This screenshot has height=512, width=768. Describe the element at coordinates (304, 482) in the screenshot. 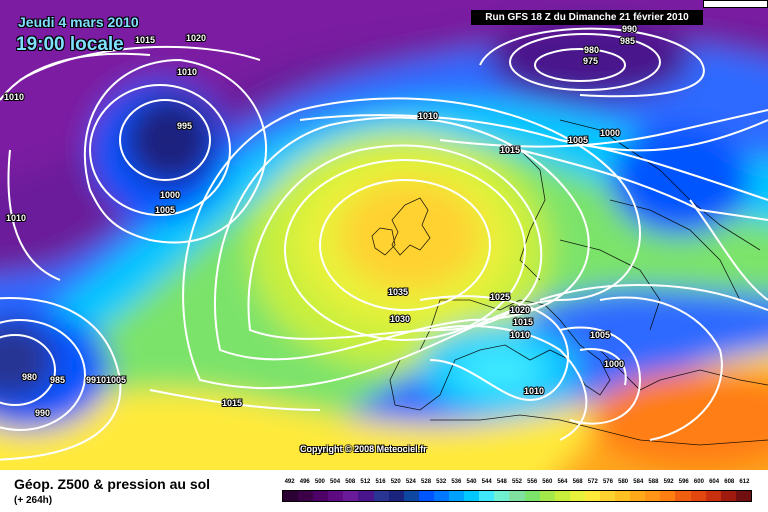

I see `legend-value: 496` at that location.